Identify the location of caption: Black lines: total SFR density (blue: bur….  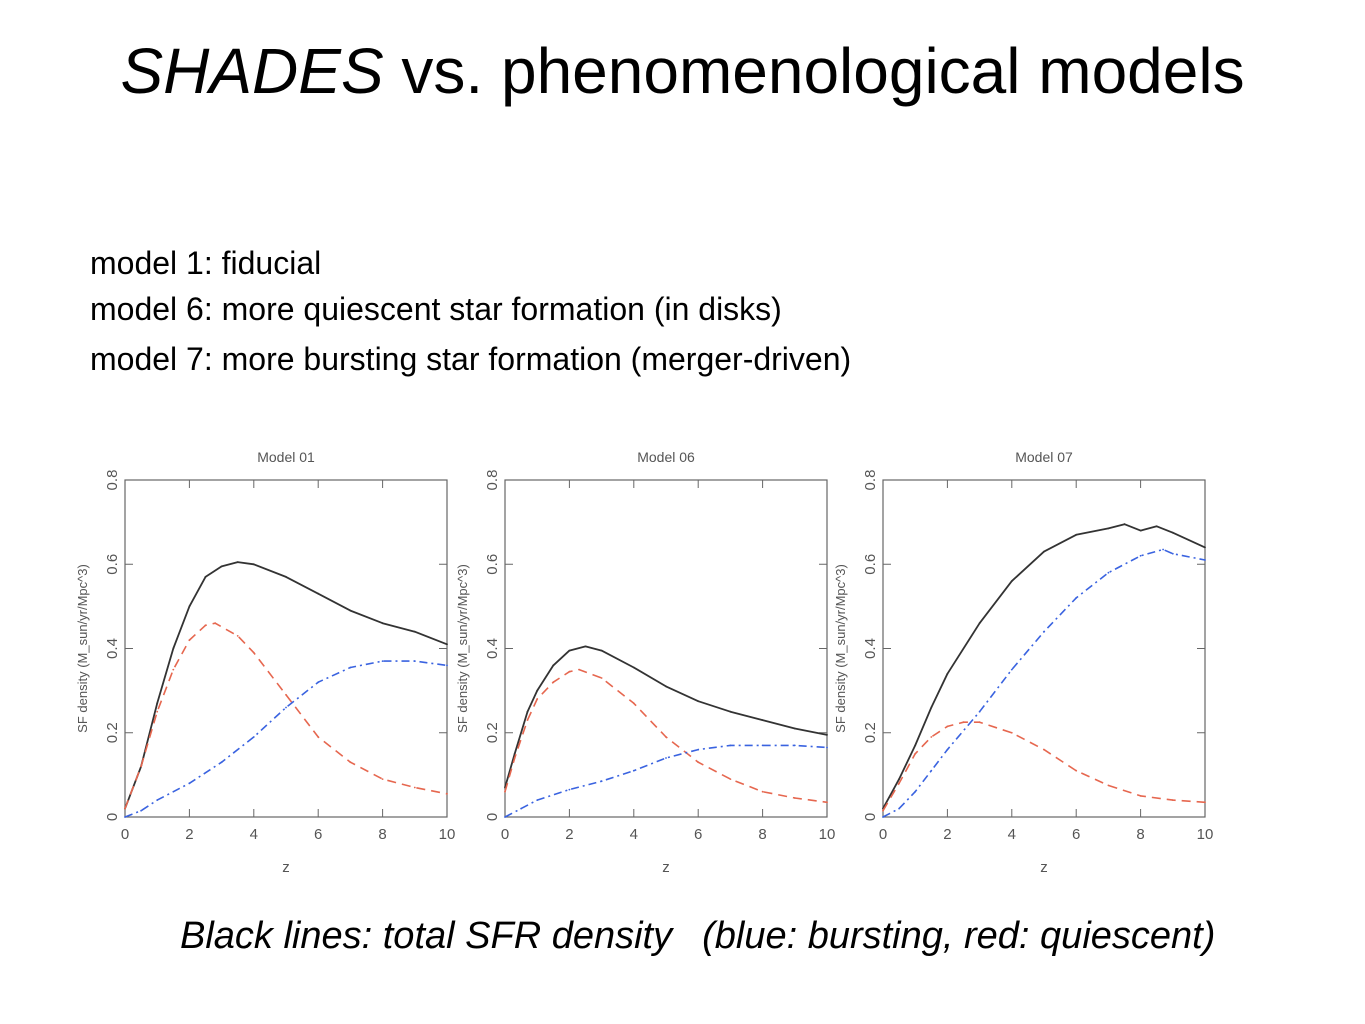
(705, 936).